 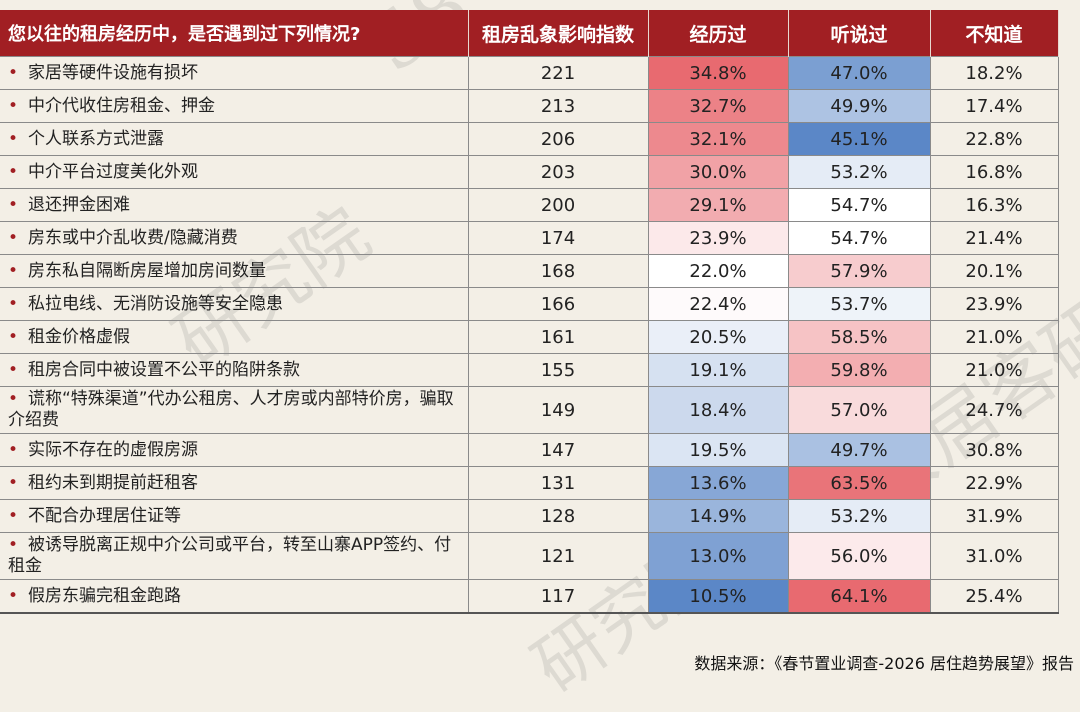 What do you see at coordinates (147, 270) in the screenshot?
I see `item-label: 房东私自隔断房屋增加房间数量` at bounding box center [147, 270].